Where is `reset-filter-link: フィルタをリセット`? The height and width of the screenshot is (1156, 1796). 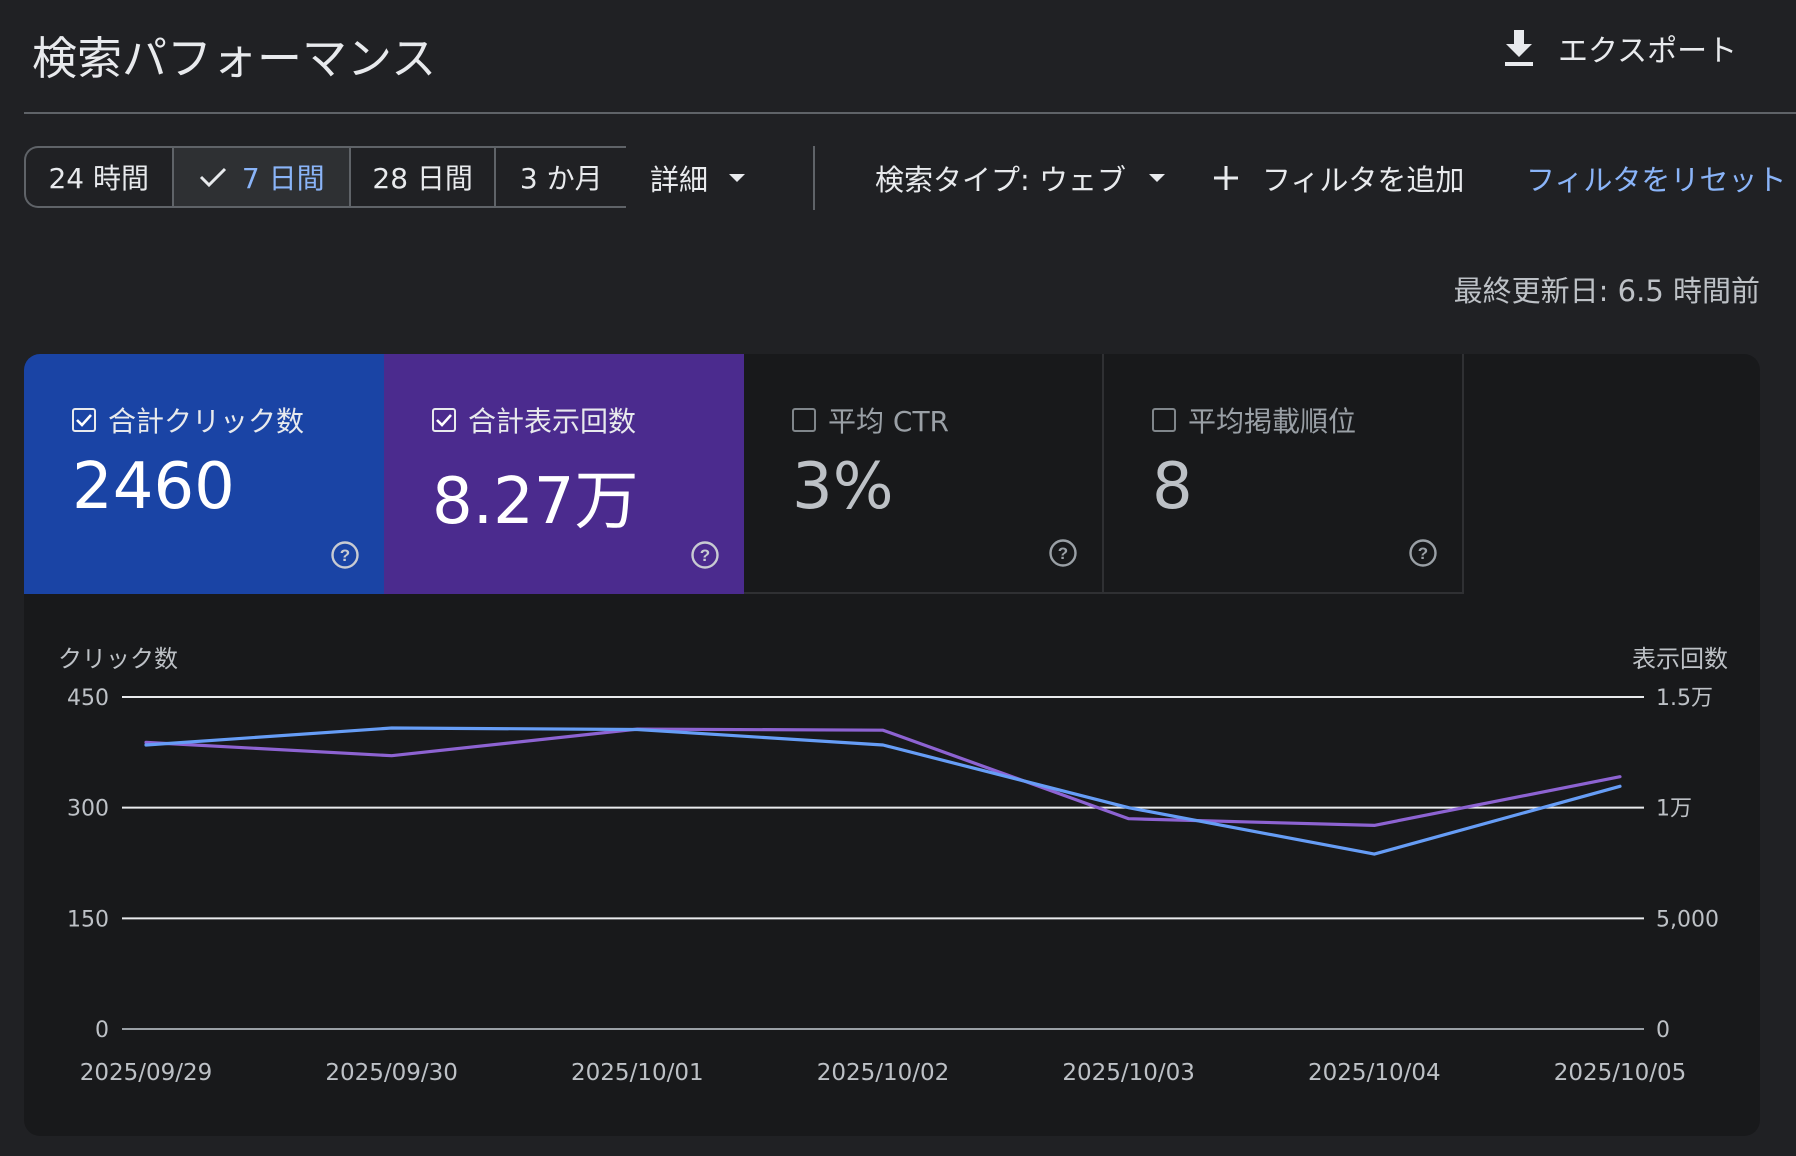
reset-filter-link: フィルタをリセット is located at coordinates (1656, 180).